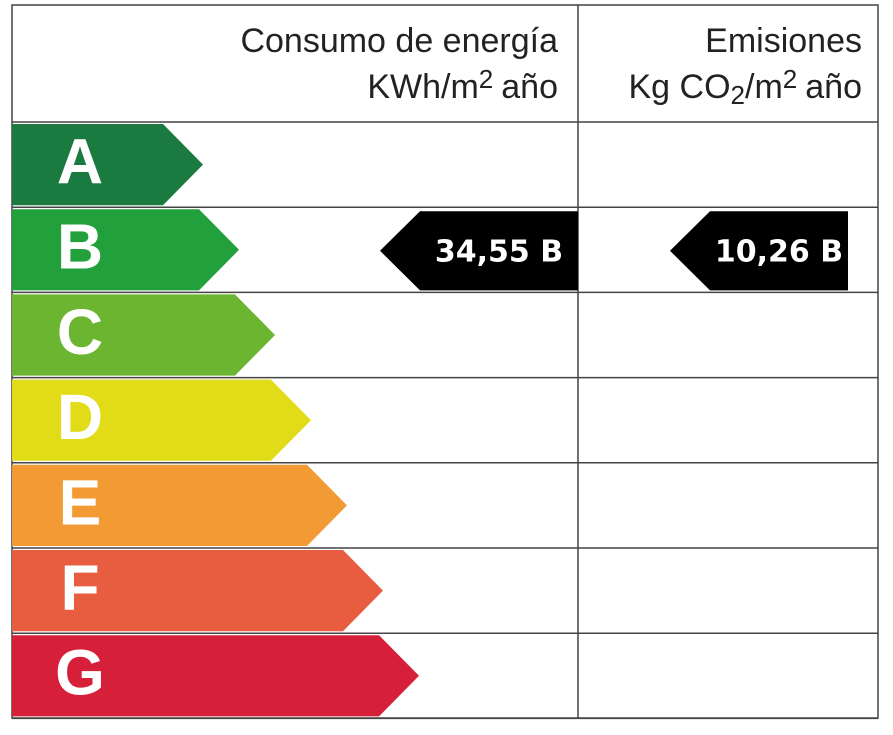 The height and width of the screenshot is (735, 893). Describe the element at coordinates (80, 162) in the screenshot. I see `rating-letter: A` at that location.